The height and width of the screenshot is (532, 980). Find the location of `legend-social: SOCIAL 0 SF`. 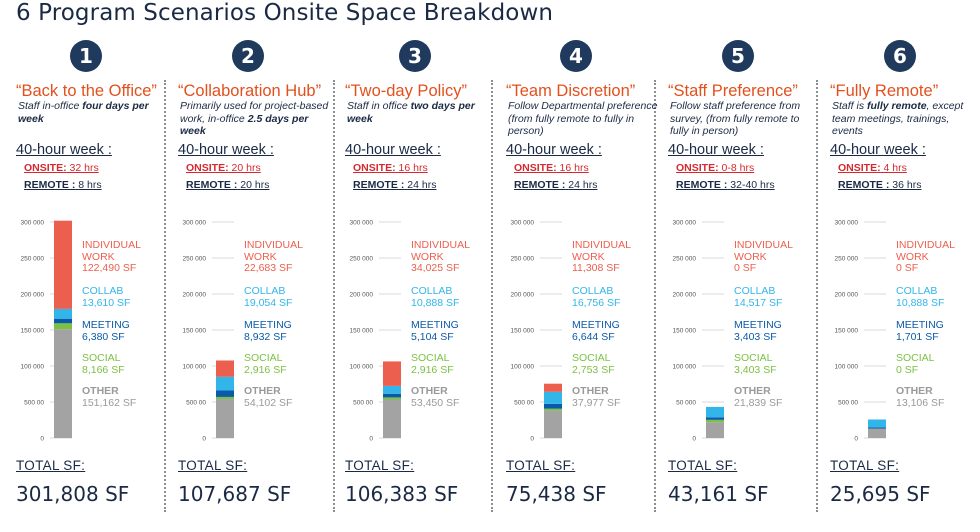

legend-social: SOCIAL 0 SF is located at coordinates (915, 364).